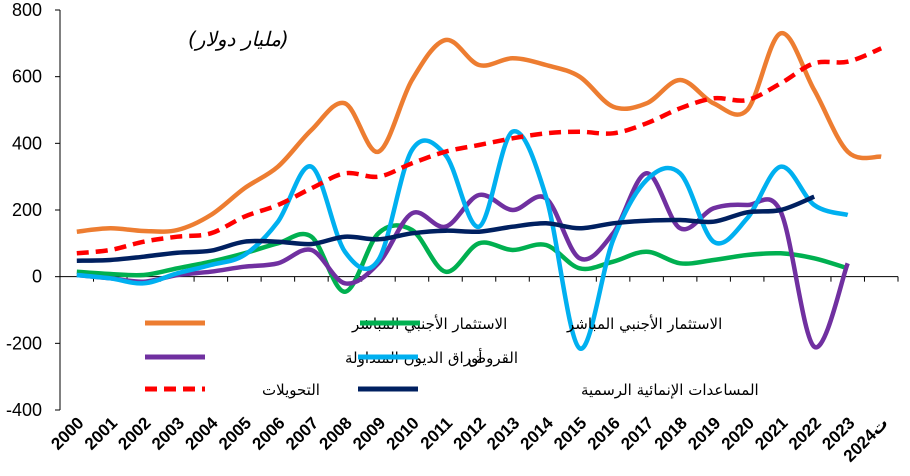  Describe the element at coordinates (503, 433) in the screenshot. I see `x-tick-label: 2013` at that location.